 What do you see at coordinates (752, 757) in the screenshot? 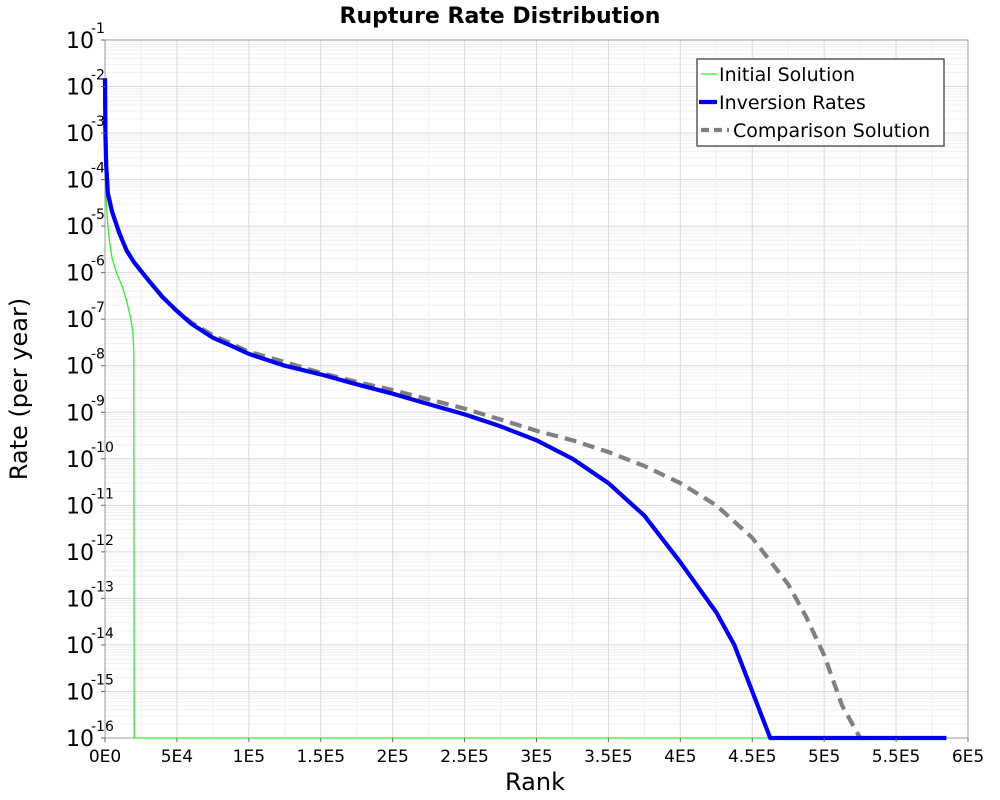
I see `x-tick-label: 4.5E5` at bounding box center [752, 757].